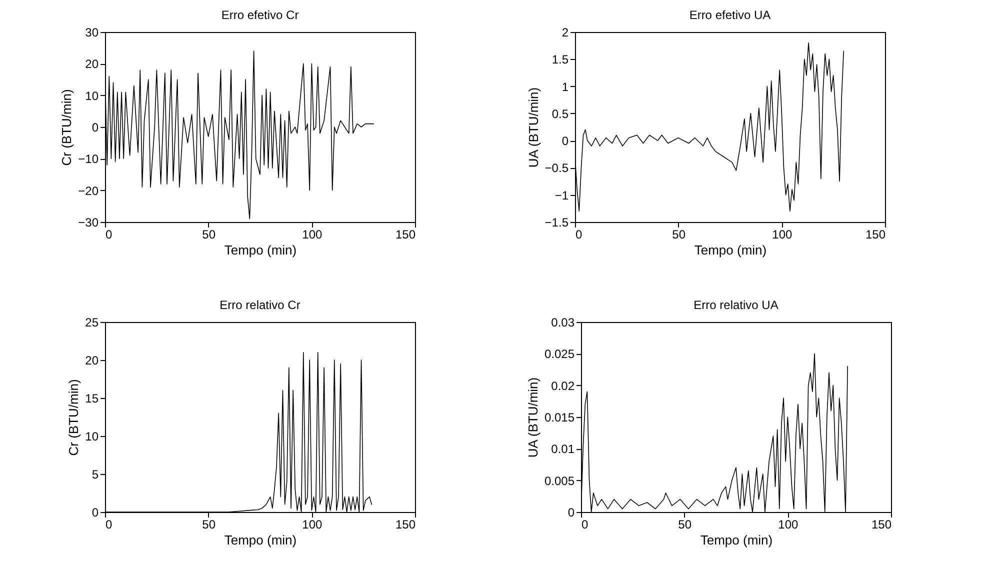 The height and width of the screenshot is (572, 995). I want to click on chart-title: Erro efetivo Cr, so click(260, 15).